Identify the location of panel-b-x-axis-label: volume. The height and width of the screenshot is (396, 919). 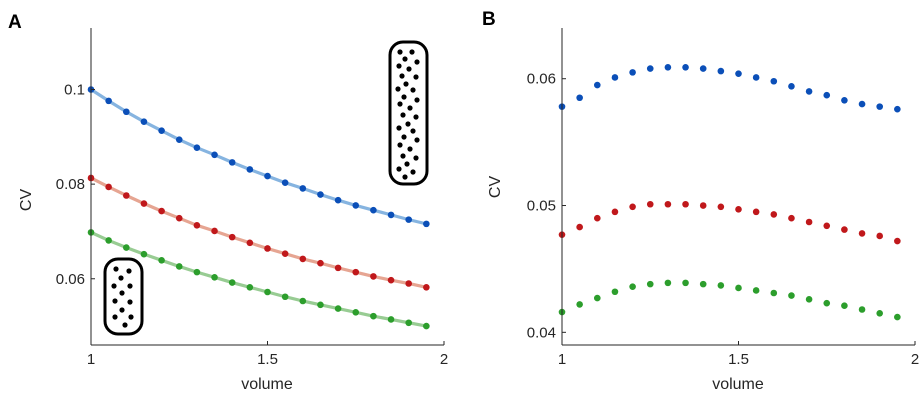
(738, 384).